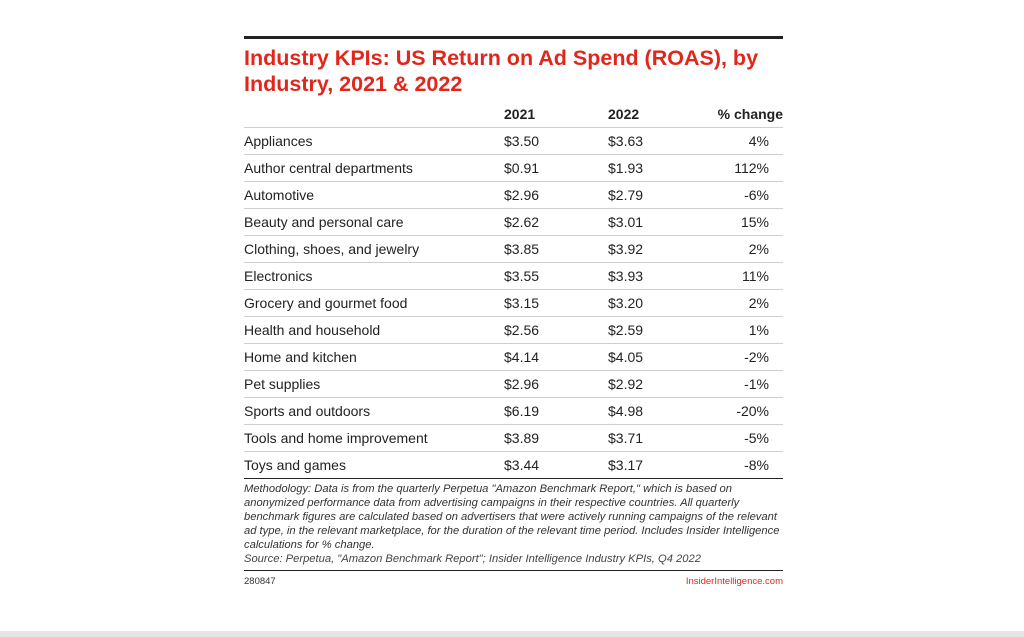 The image size is (1024, 637). Describe the element at coordinates (374, 276) in the screenshot. I see `cell-industry: Electronics` at that location.